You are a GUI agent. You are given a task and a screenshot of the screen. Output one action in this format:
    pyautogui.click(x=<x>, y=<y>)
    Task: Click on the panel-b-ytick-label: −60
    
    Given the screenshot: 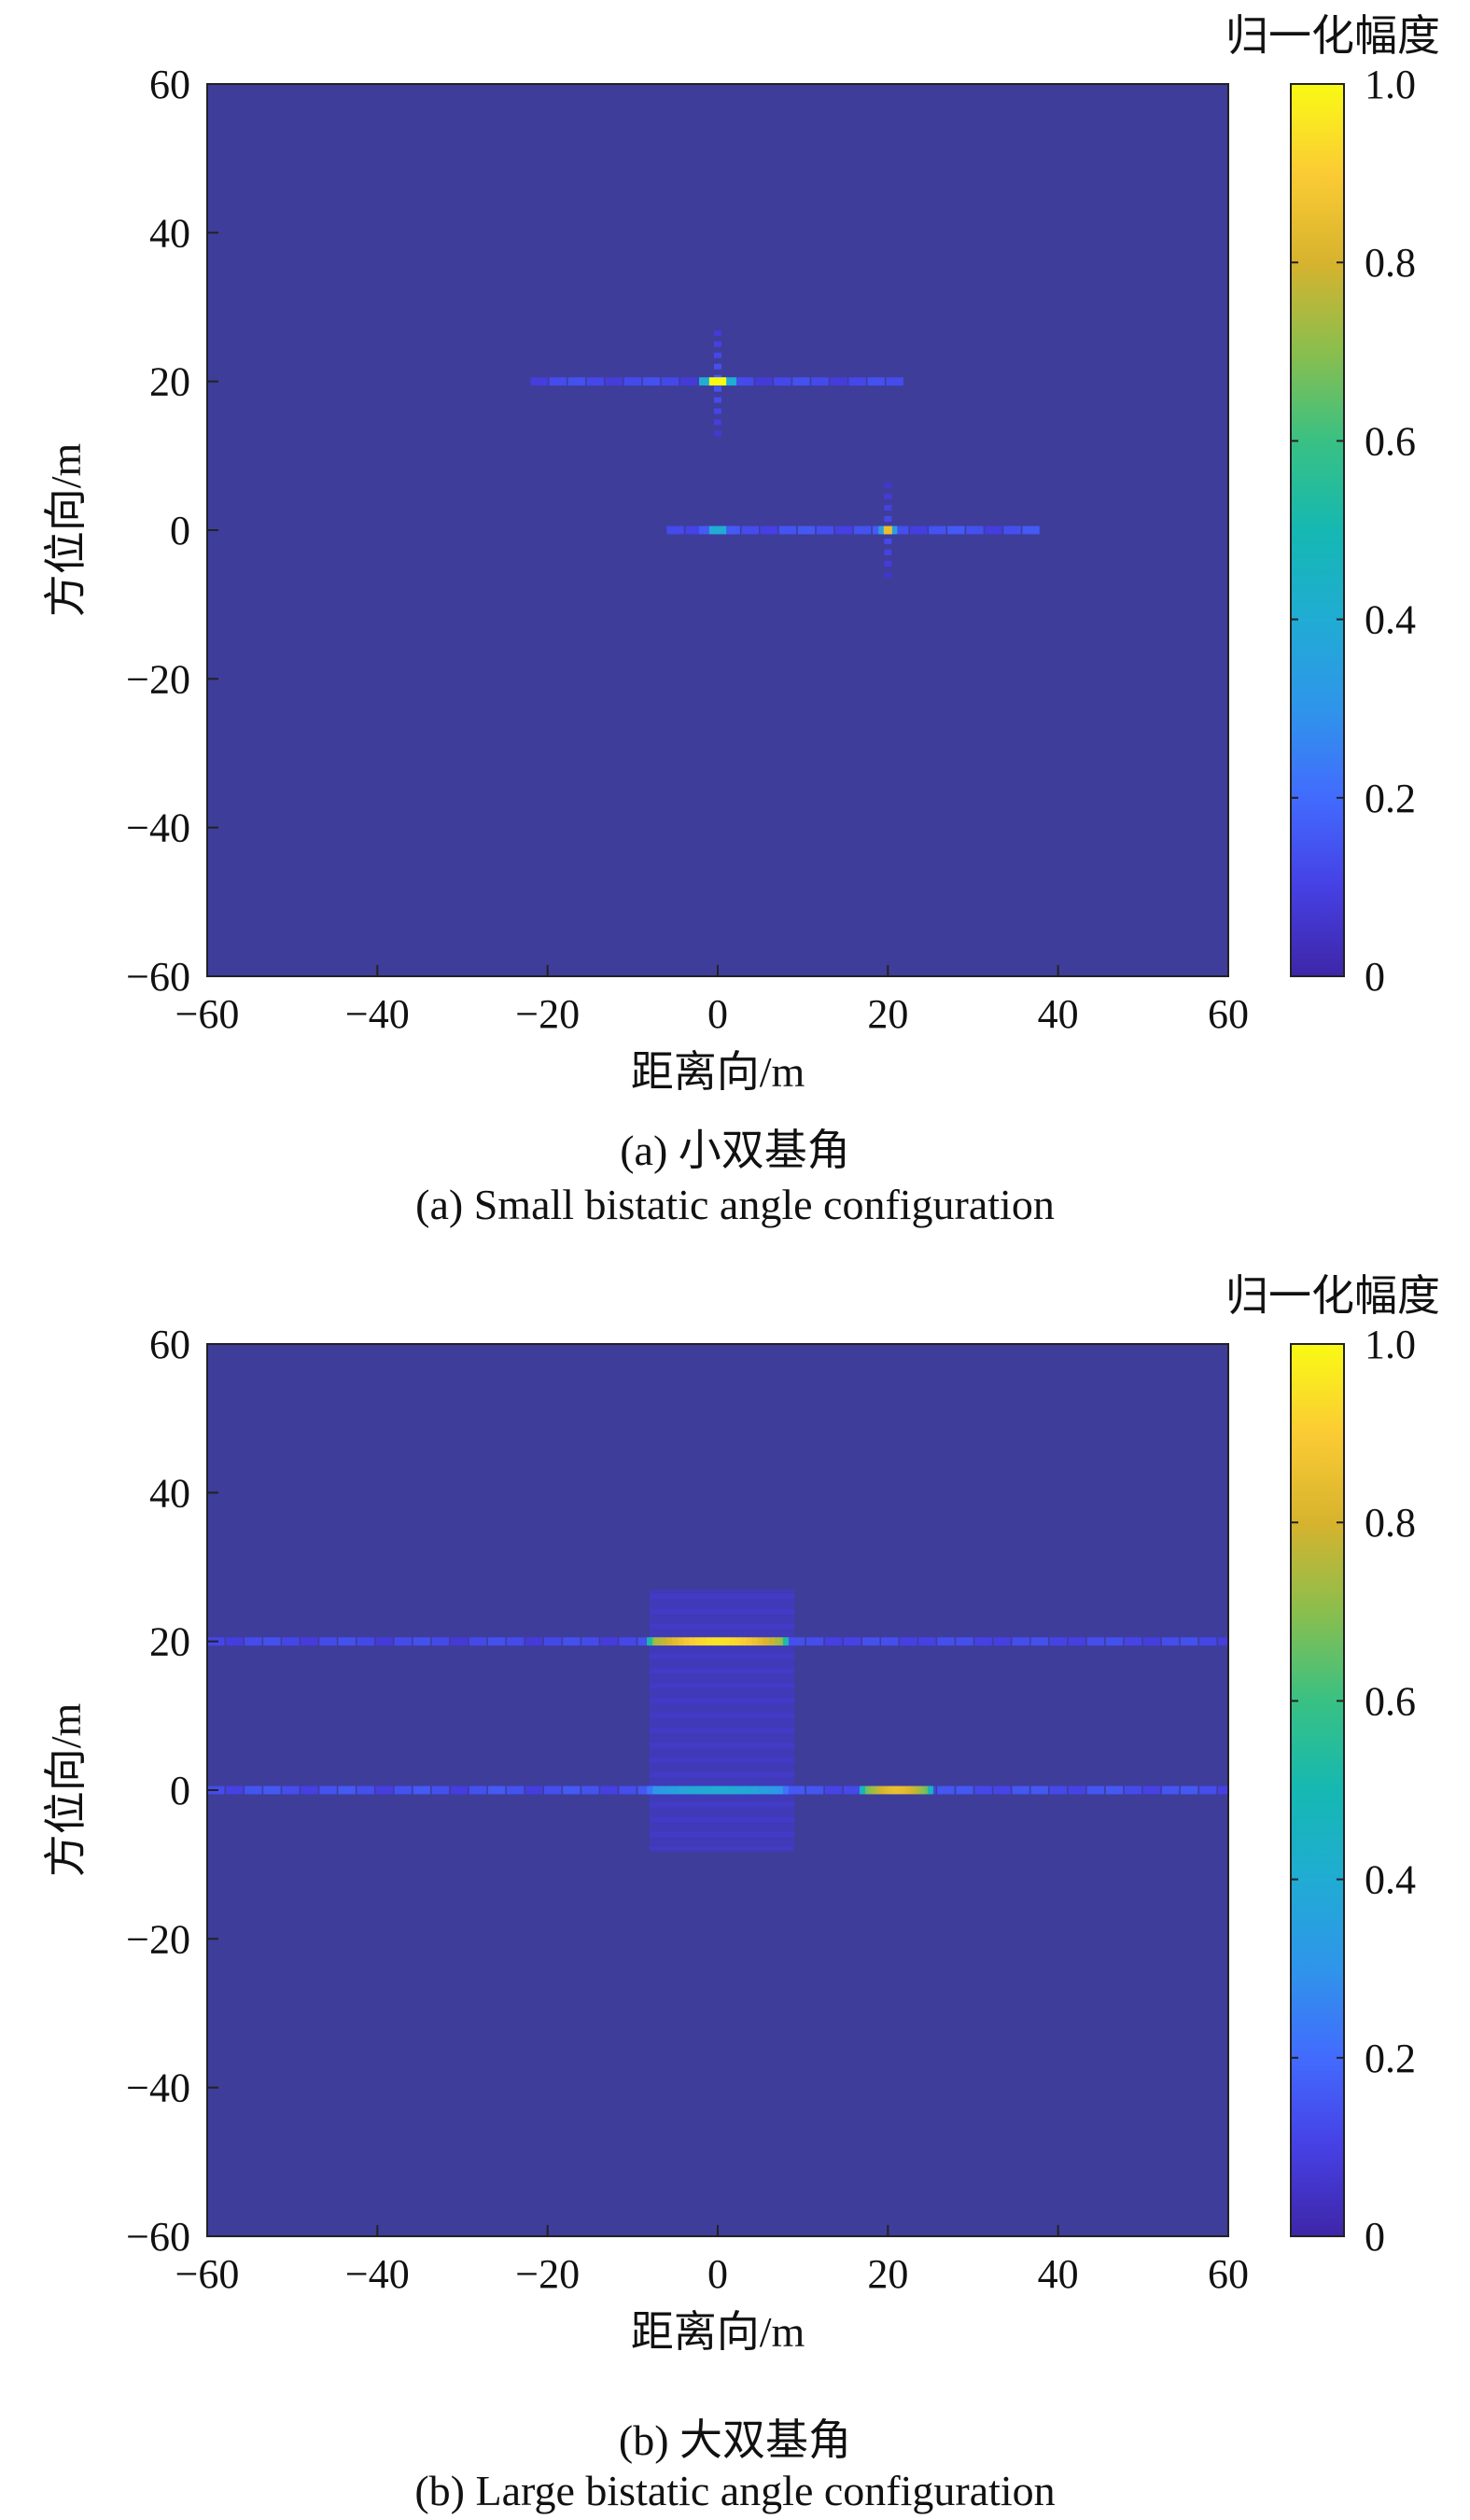 What is the action you would take?
    pyautogui.click(x=158, y=2237)
    